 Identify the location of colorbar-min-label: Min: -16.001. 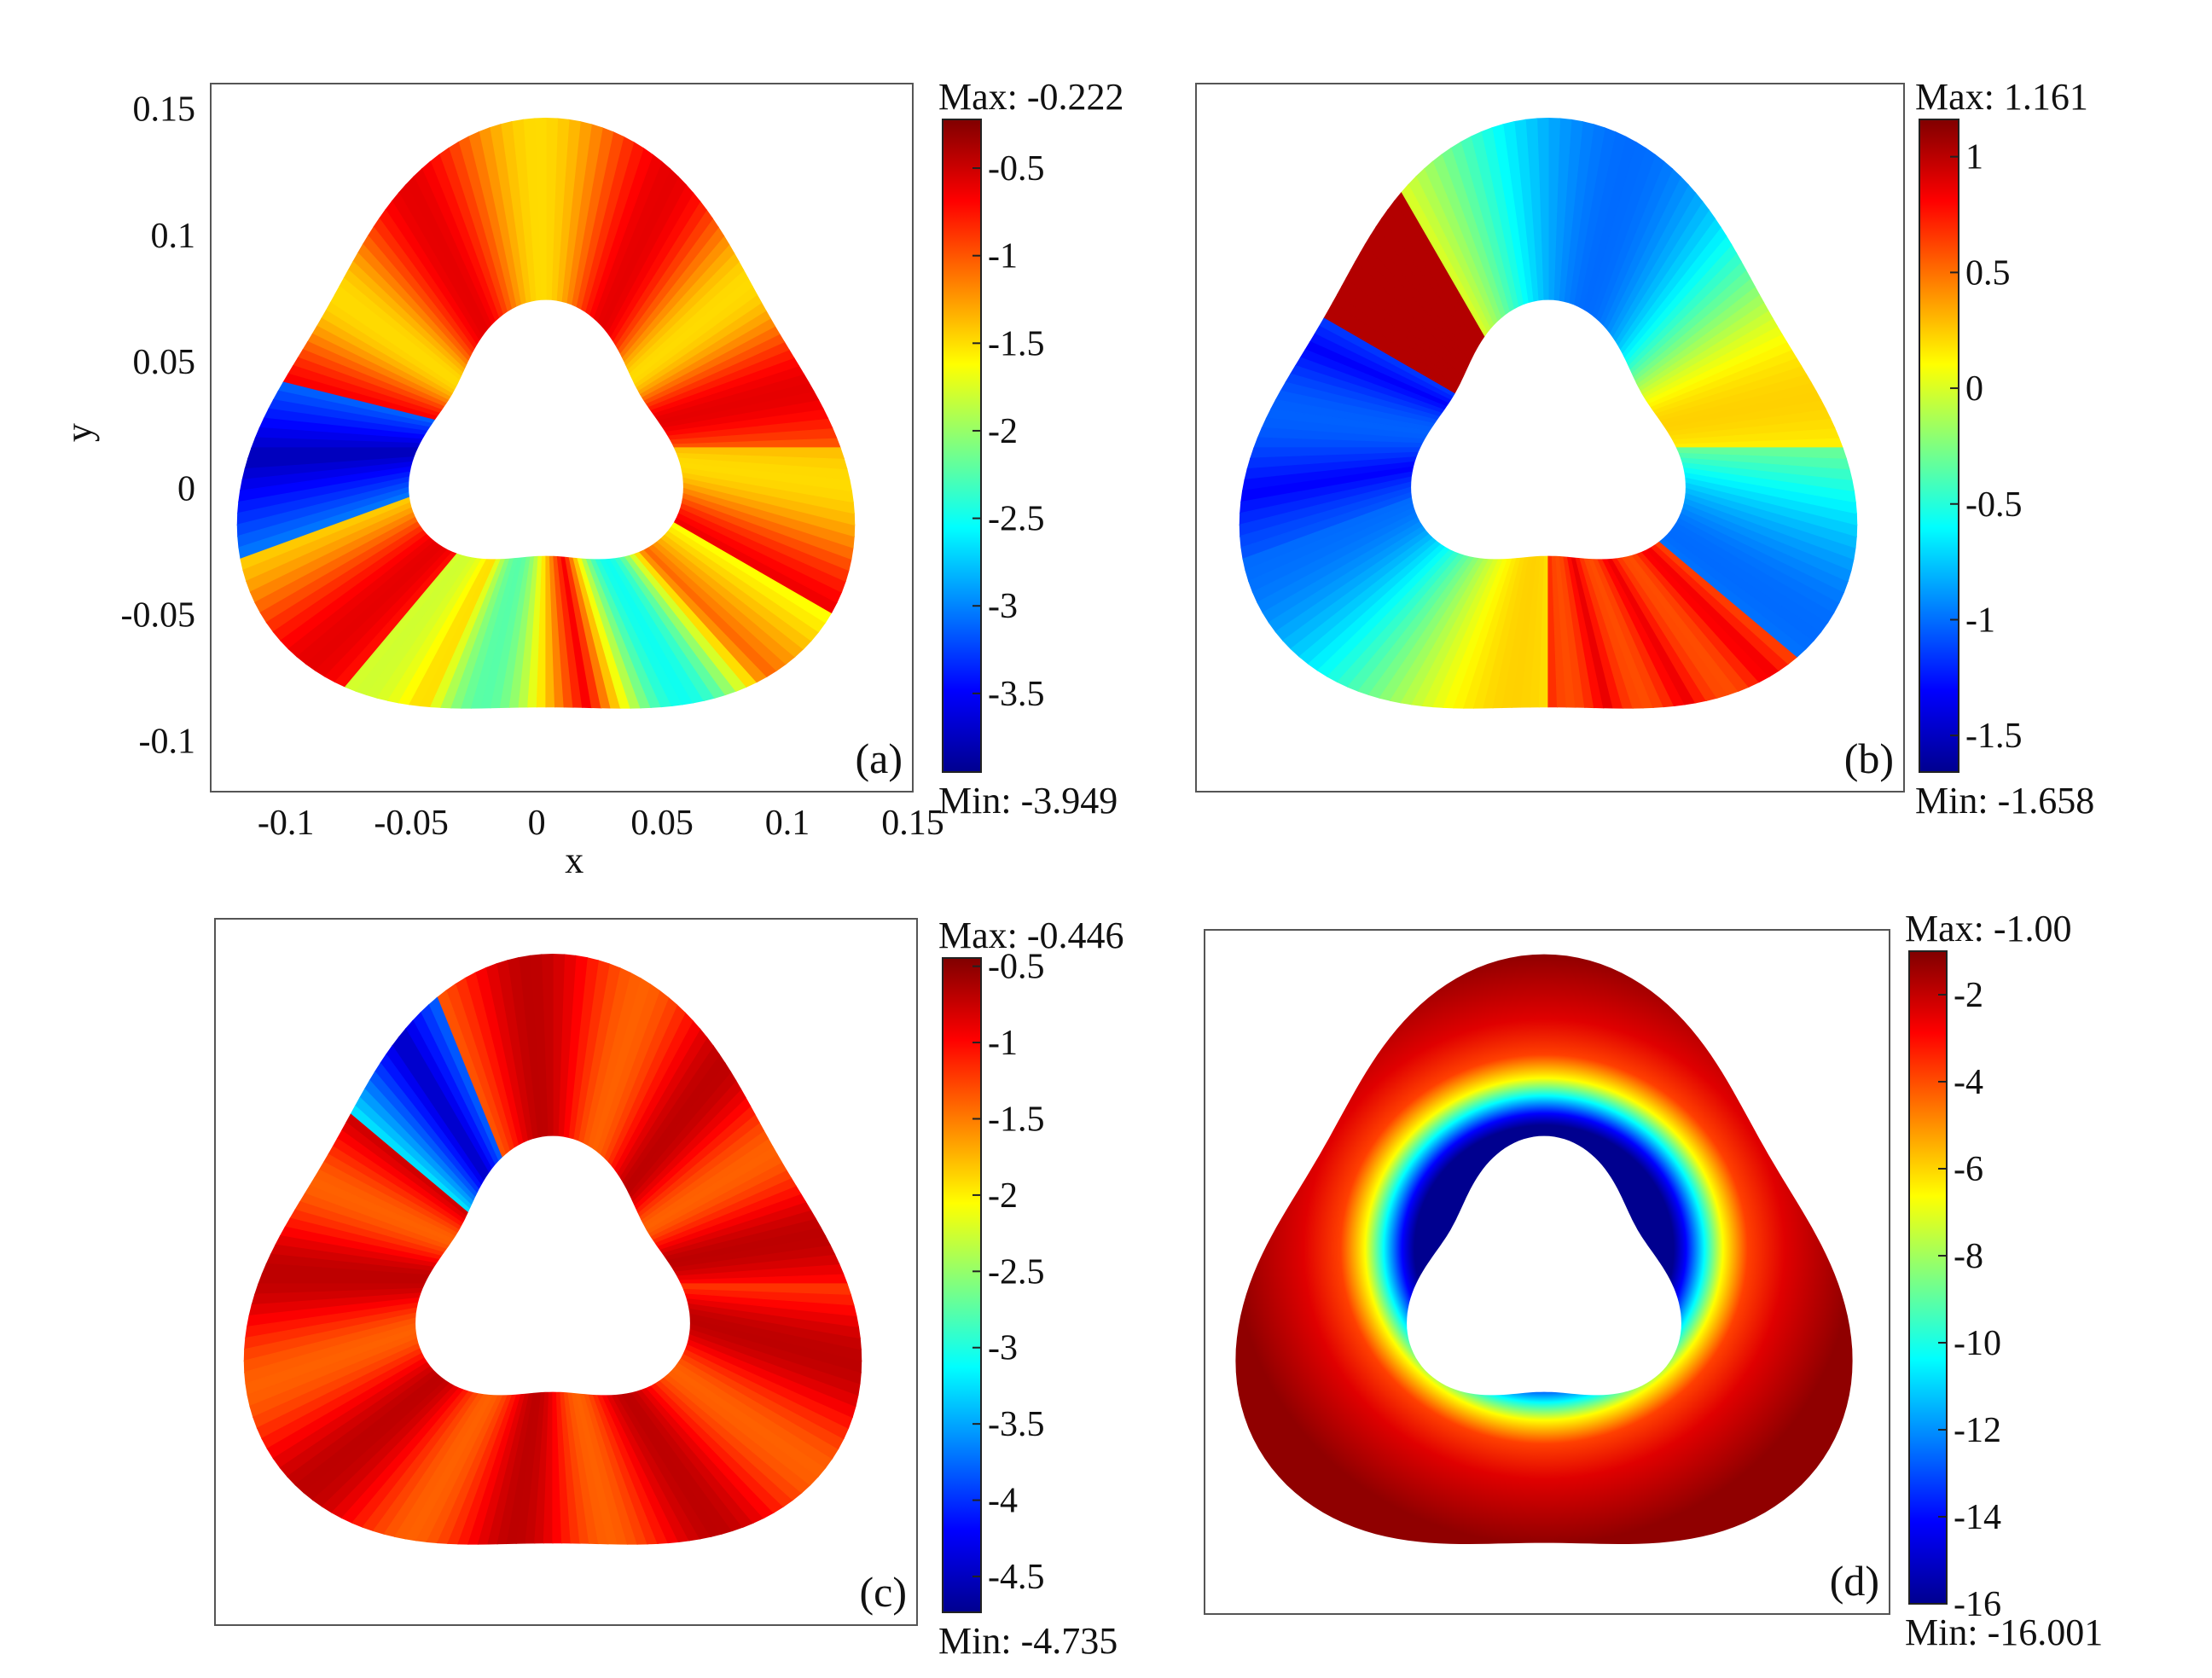
(2004, 1632).